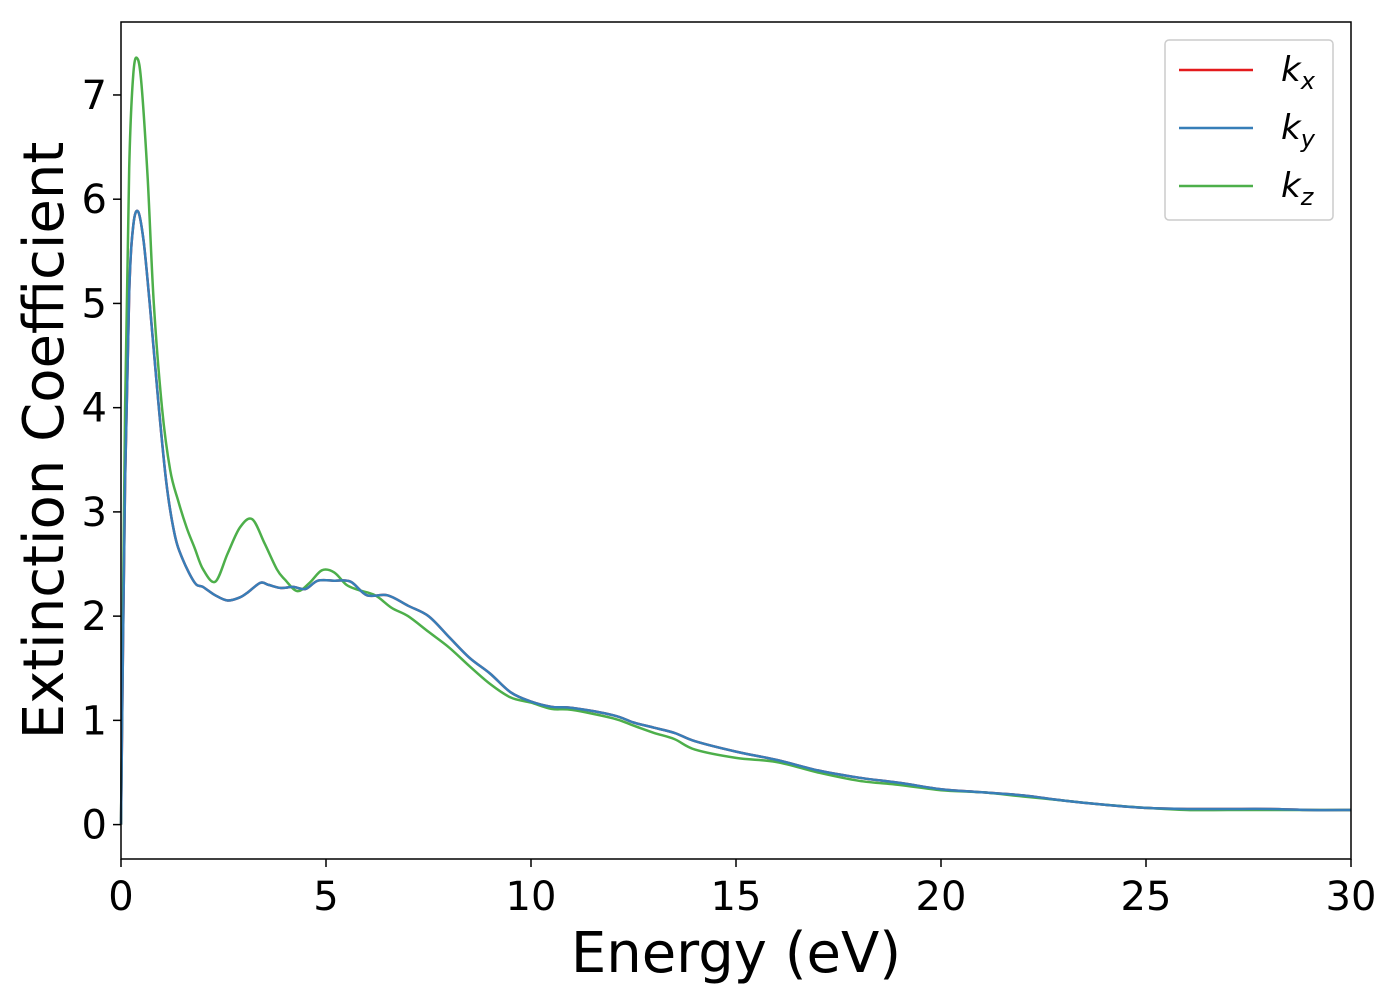 The image size is (1400, 1000). Describe the element at coordinates (1249, 130) in the screenshot. I see `legend-box` at that location.